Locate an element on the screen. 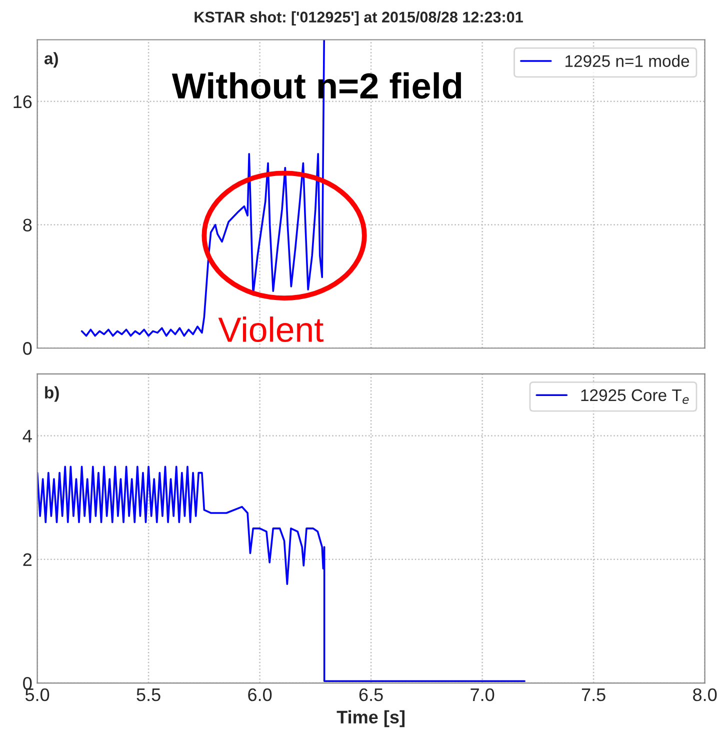 The height and width of the screenshot is (736, 717). x-tick-label: 5.5 is located at coordinates (148, 695).